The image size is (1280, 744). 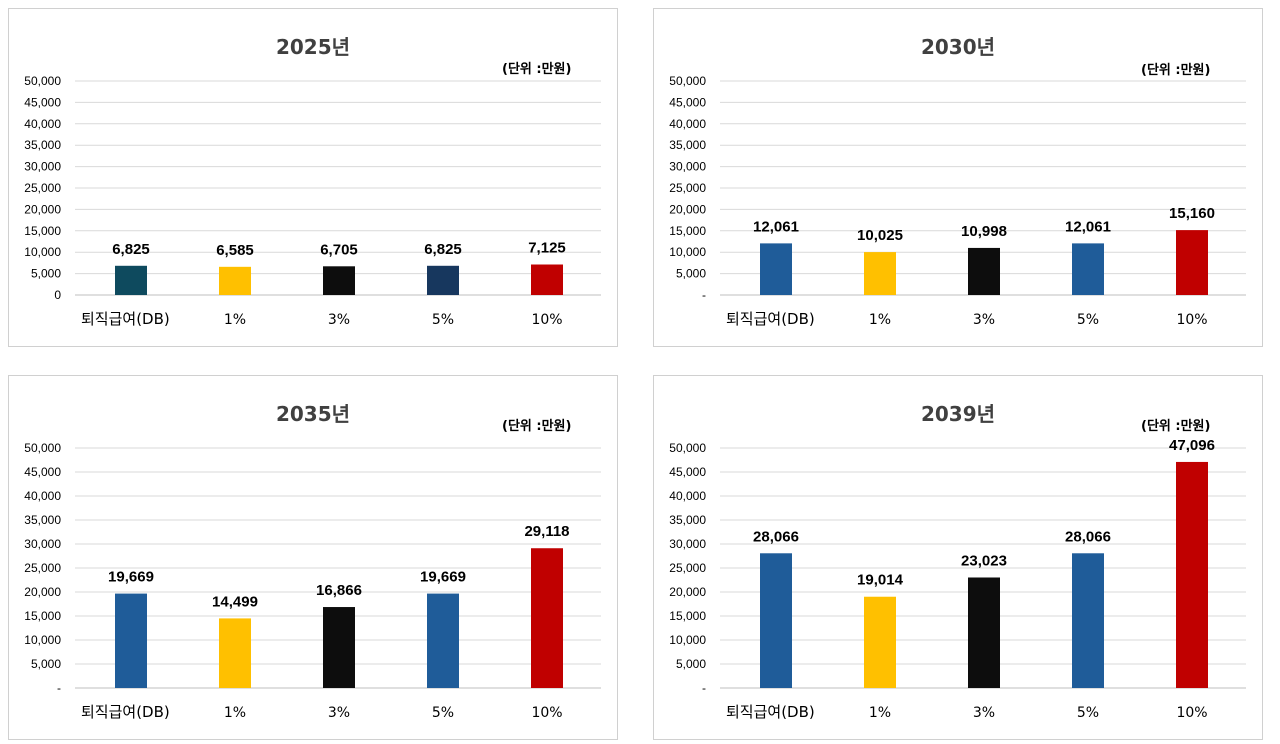 I want to click on data-label: 19,014, so click(x=880, y=580).